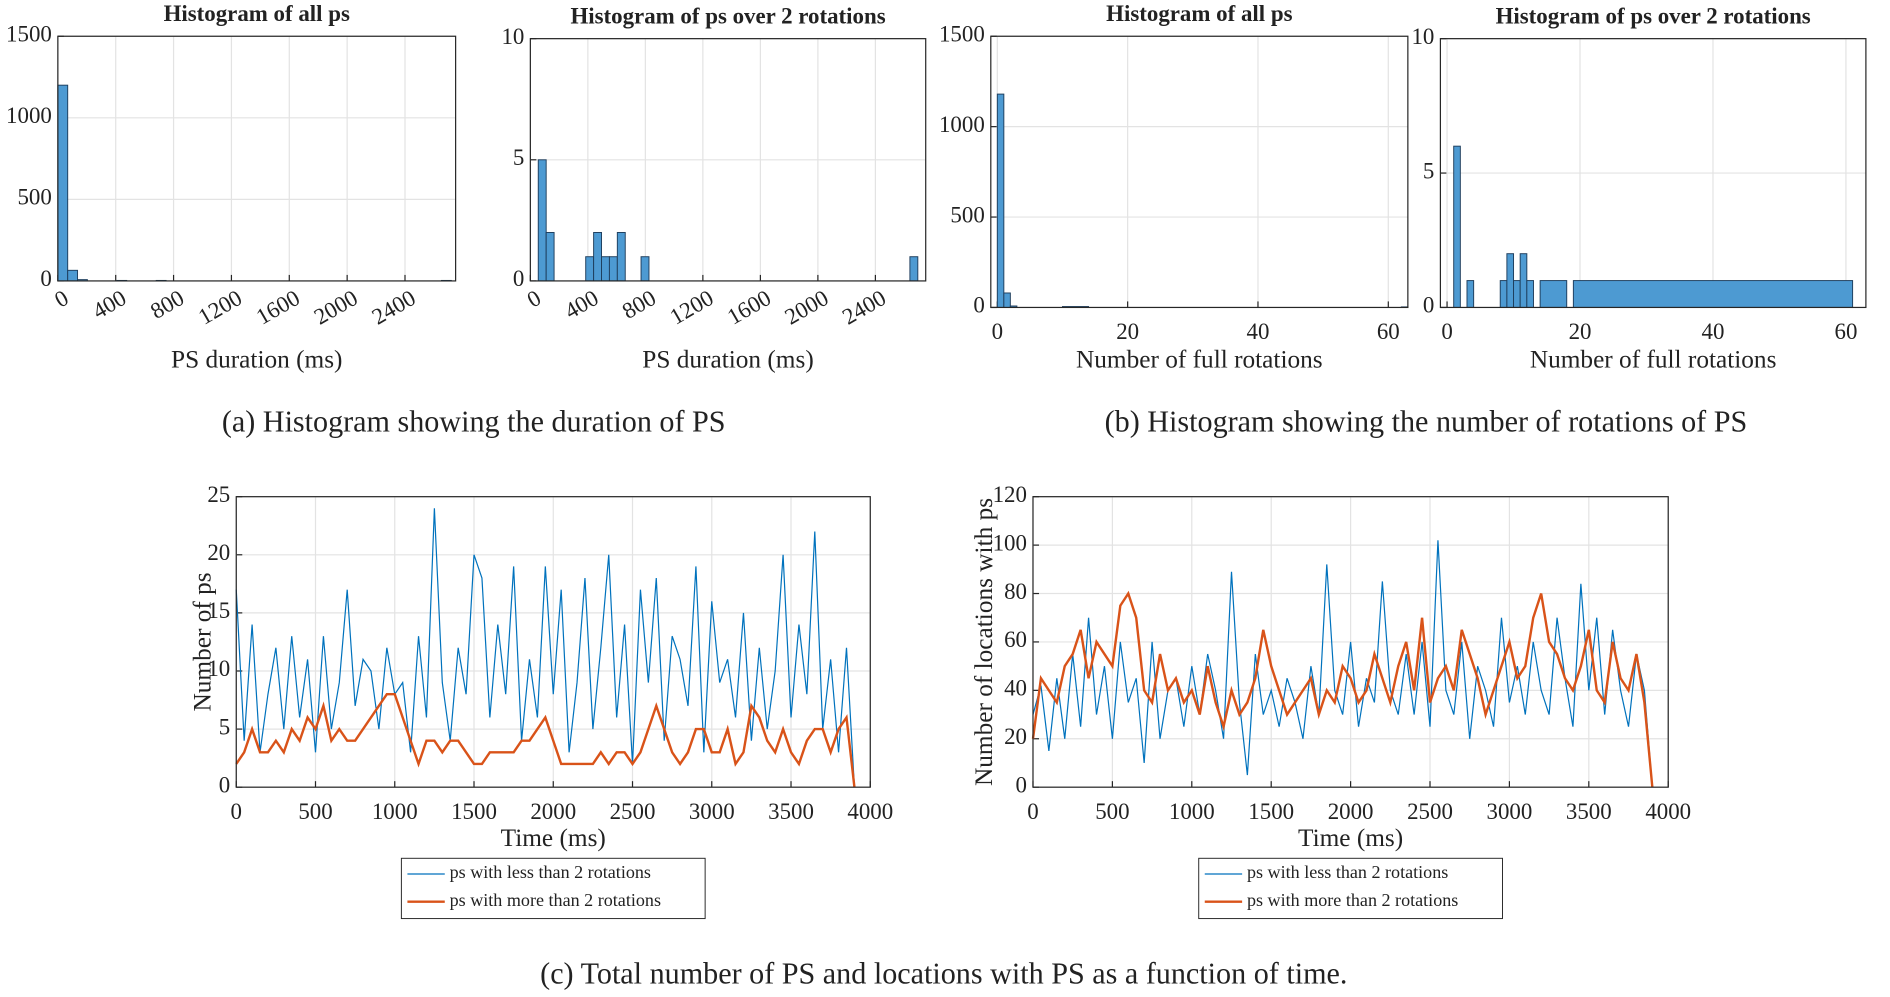 This screenshot has width=1890, height=997. What do you see at coordinates (218, 494) in the screenshot?
I see `y-tick-label: 25` at bounding box center [218, 494].